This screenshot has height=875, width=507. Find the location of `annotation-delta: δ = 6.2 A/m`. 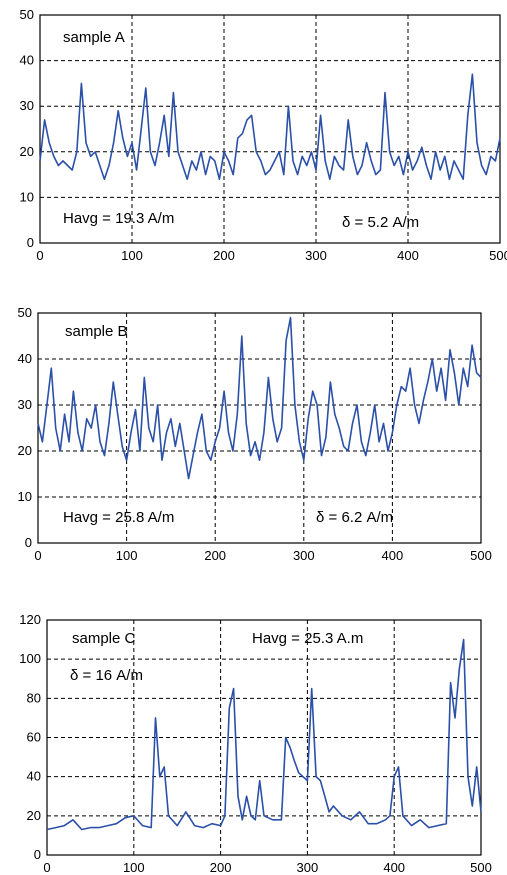

annotation-delta: δ = 6.2 A/m is located at coordinates (354, 517).